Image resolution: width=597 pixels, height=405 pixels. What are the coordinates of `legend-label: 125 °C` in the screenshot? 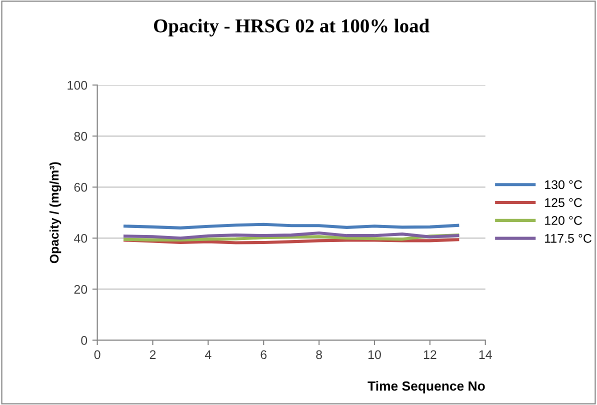 It's located at (563, 203).